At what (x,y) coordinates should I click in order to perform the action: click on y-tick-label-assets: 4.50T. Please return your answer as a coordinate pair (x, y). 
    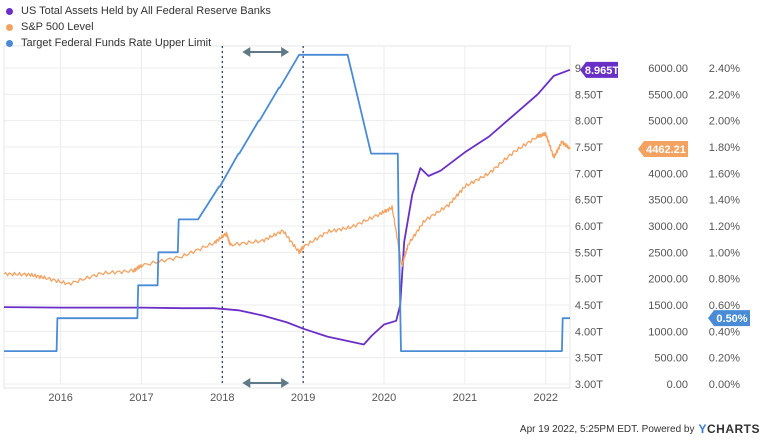
    Looking at the image, I should click on (589, 306).